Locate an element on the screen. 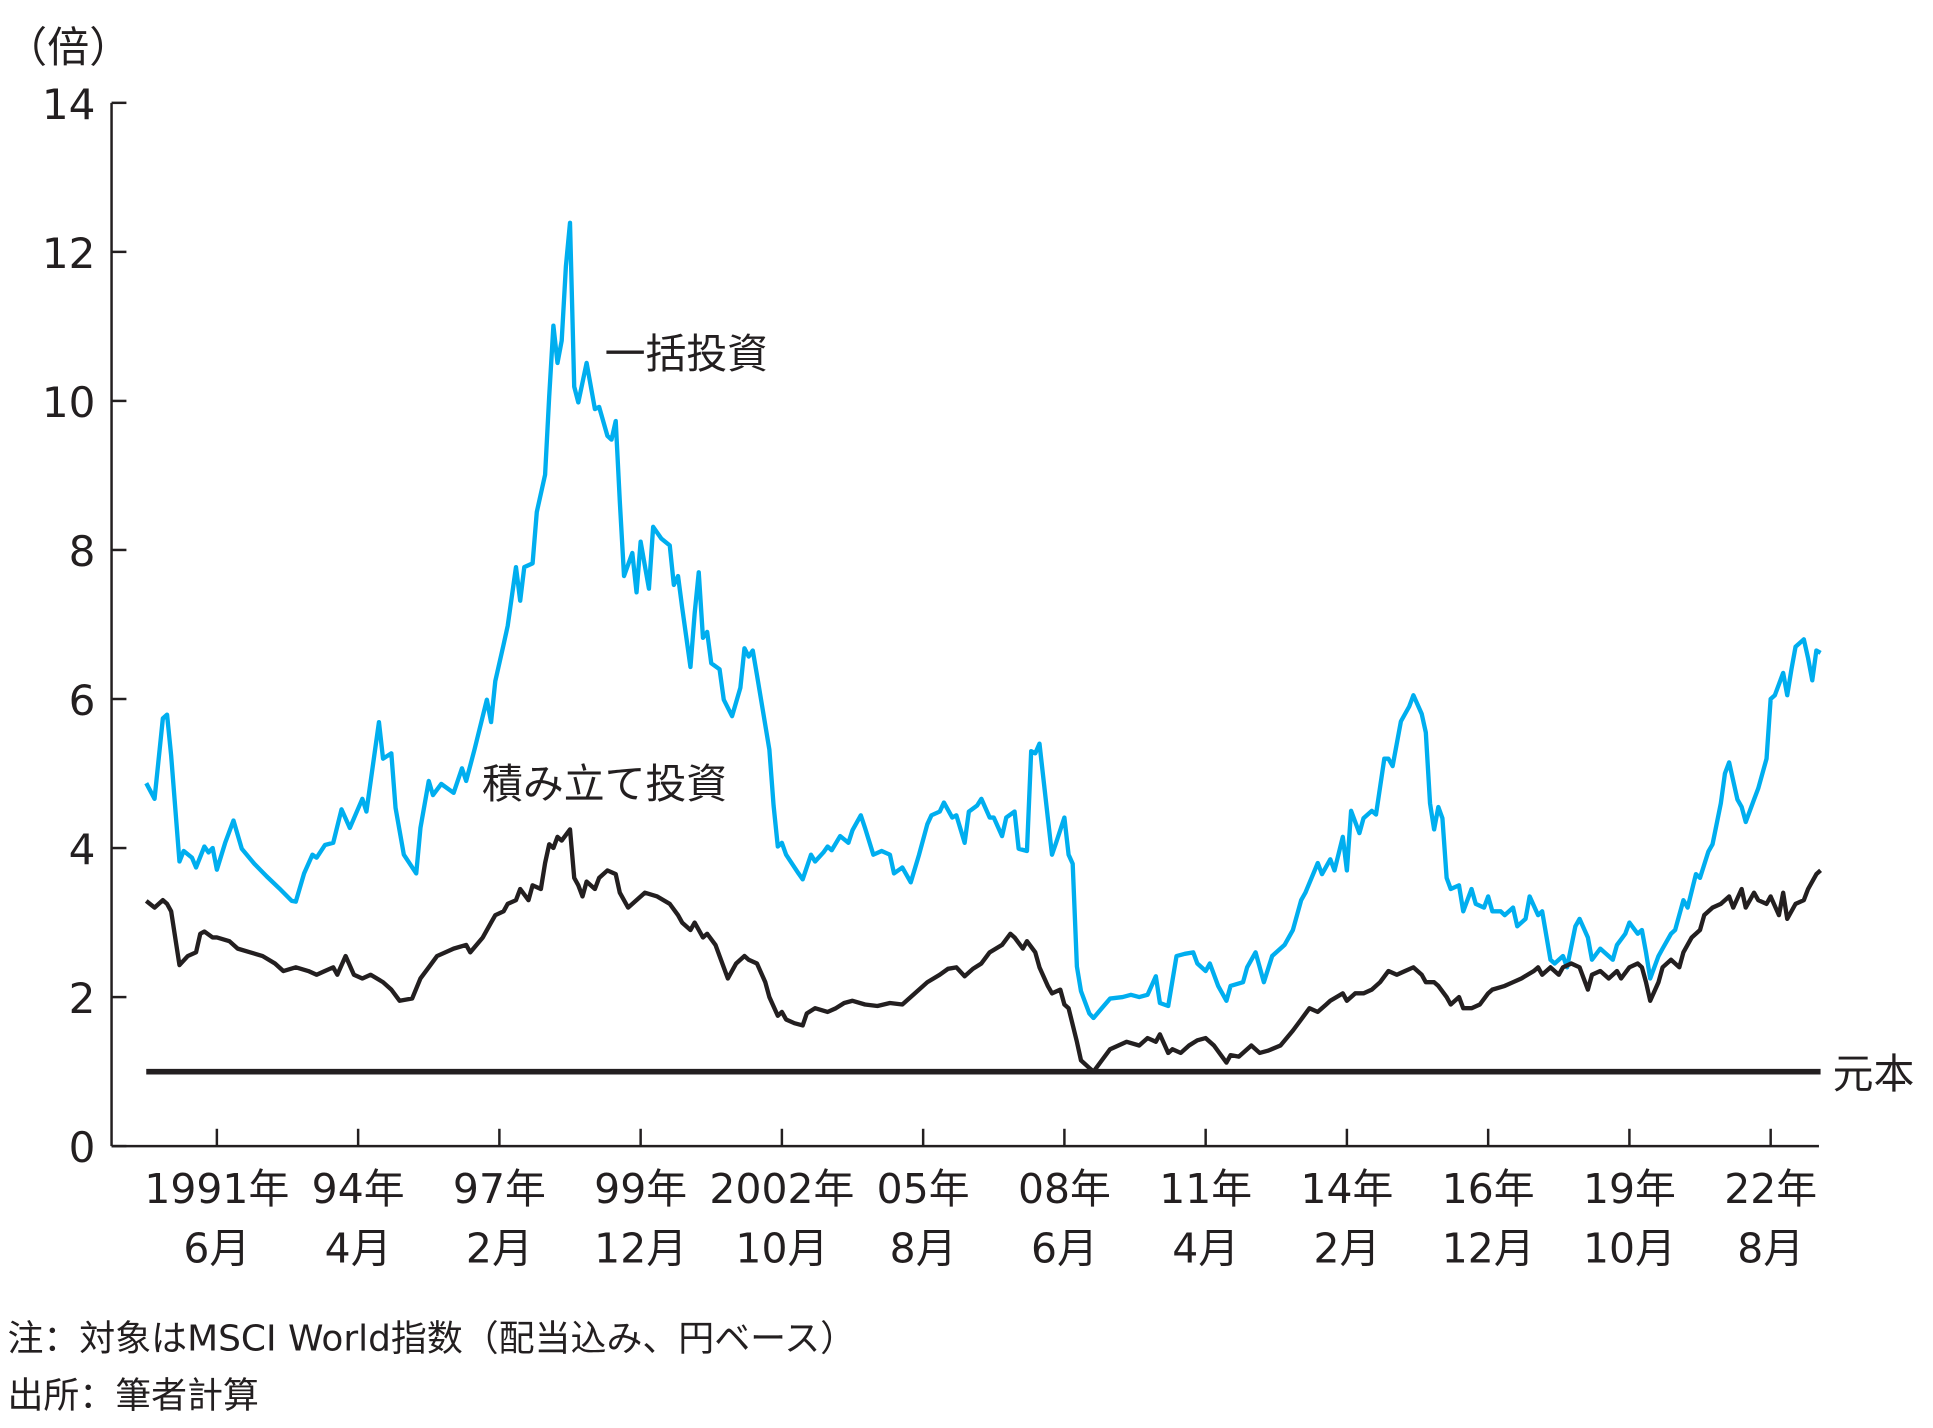  footnote: 注：対象はMSCI World指数（配当込み、円ベース） is located at coordinates (431, 1339).